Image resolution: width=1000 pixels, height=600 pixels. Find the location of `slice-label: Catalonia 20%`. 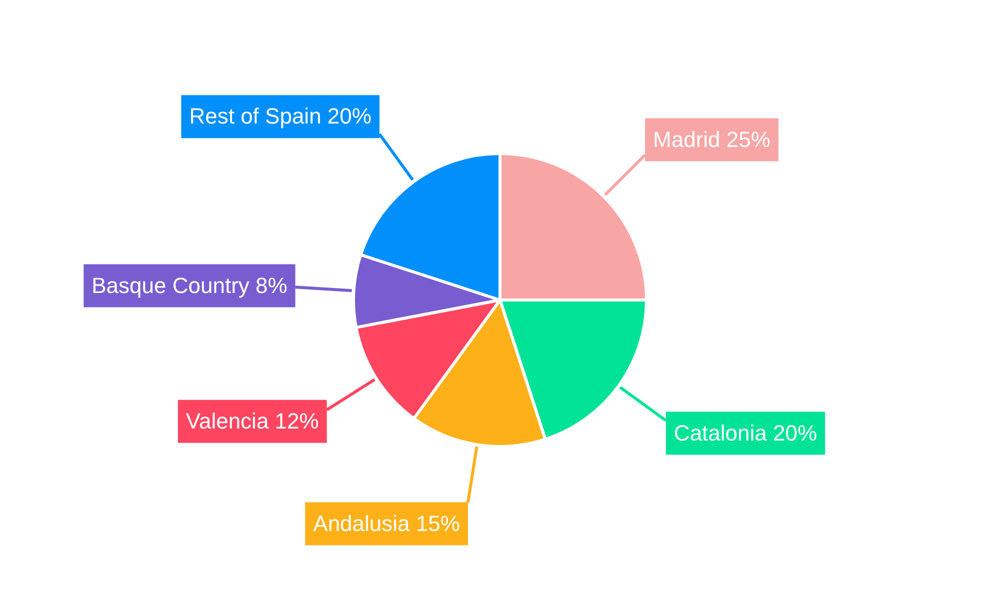

slice-label: Catalonia 20% is located at coordinates (746, 433).